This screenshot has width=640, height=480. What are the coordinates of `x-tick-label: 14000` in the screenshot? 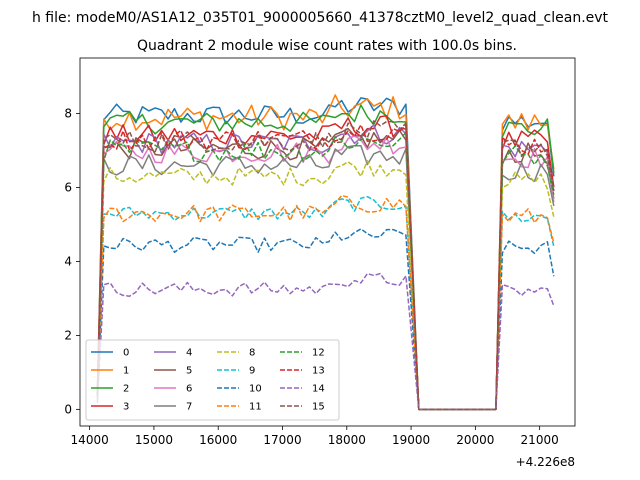 It's located at (90, 440).